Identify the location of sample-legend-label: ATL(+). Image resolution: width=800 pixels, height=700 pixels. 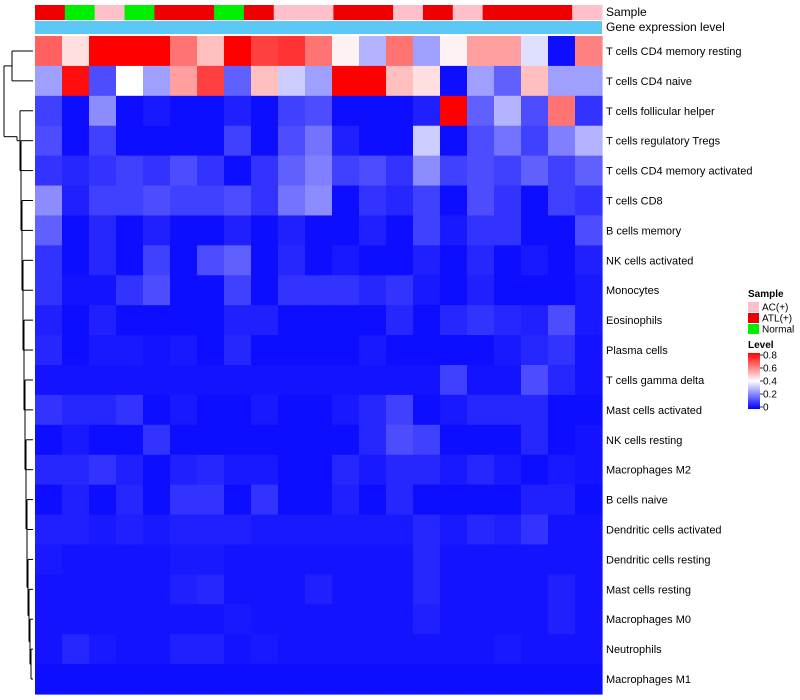
(777, 319).